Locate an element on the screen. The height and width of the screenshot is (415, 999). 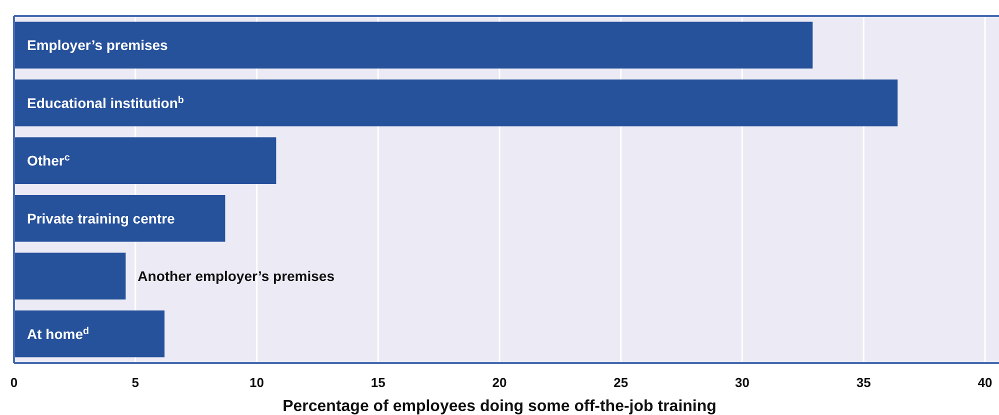
x-tick-label: 25 is located at coordinates (621, 382).